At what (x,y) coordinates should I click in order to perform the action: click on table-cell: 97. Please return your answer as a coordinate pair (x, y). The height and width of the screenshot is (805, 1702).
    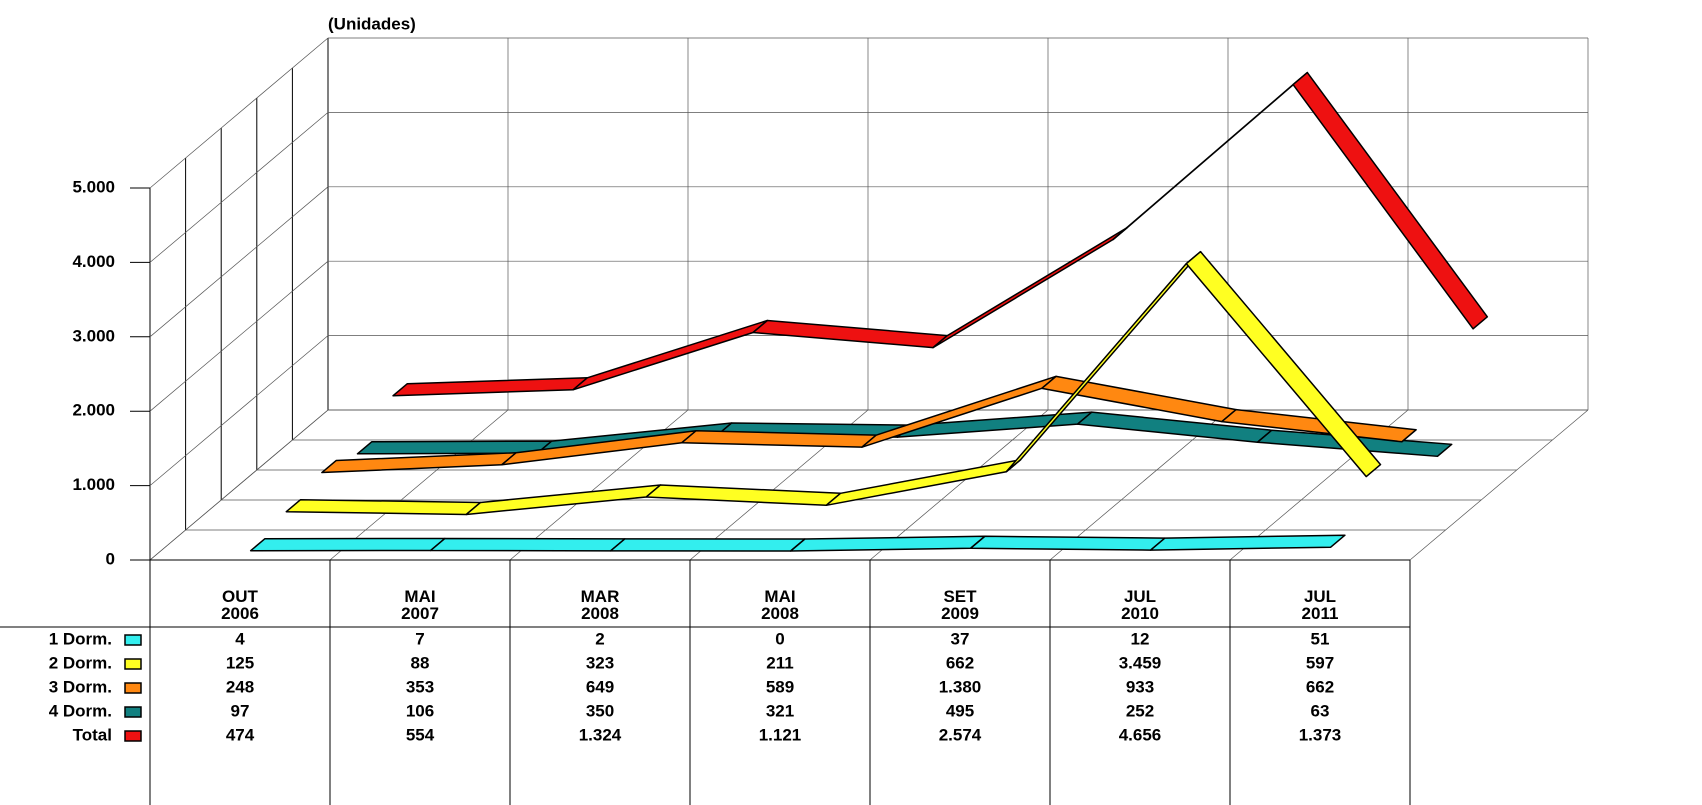
    Looking at the image, I should click on (240, 710).